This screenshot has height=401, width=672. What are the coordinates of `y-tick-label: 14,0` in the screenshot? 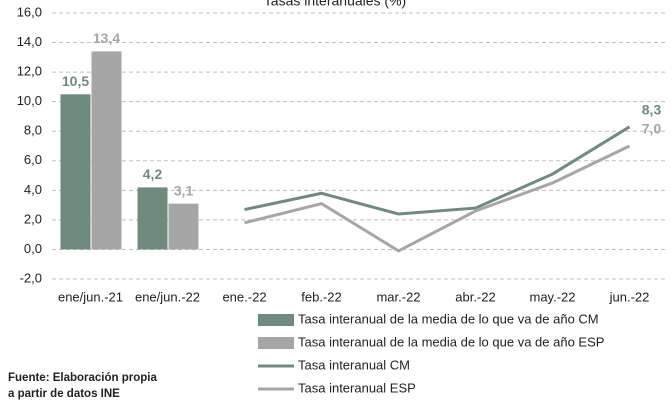 It's located at (29, 41).